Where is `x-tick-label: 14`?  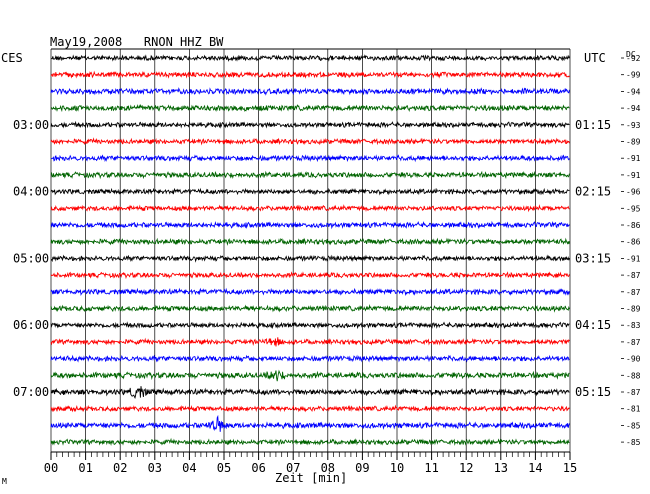 x-tick-label: 14 is located at coordinates (535, 468).